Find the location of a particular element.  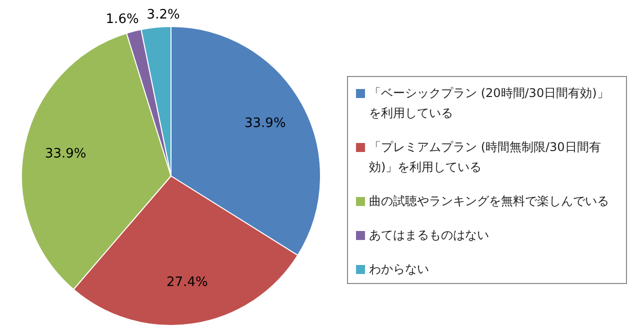

legend-label: 「プレミアムプラン (時間無制限/30日間有効)」を利用している is located at coordinates (485, 157).